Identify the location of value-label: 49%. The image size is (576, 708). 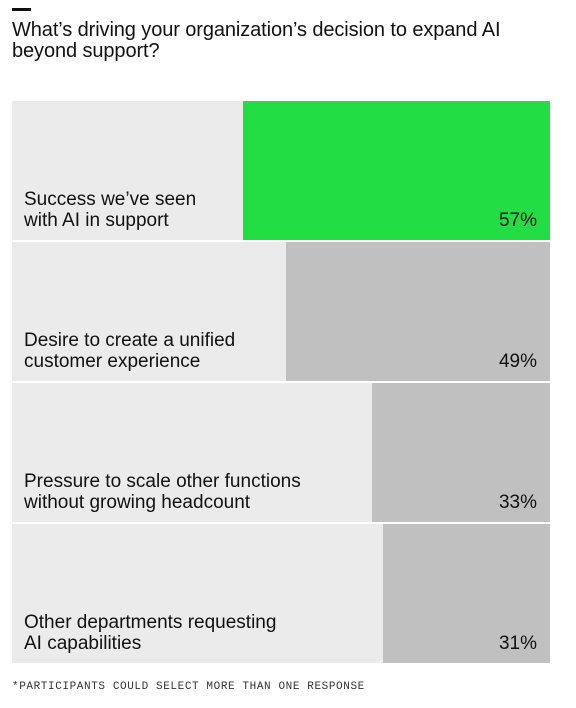
(517, 361).